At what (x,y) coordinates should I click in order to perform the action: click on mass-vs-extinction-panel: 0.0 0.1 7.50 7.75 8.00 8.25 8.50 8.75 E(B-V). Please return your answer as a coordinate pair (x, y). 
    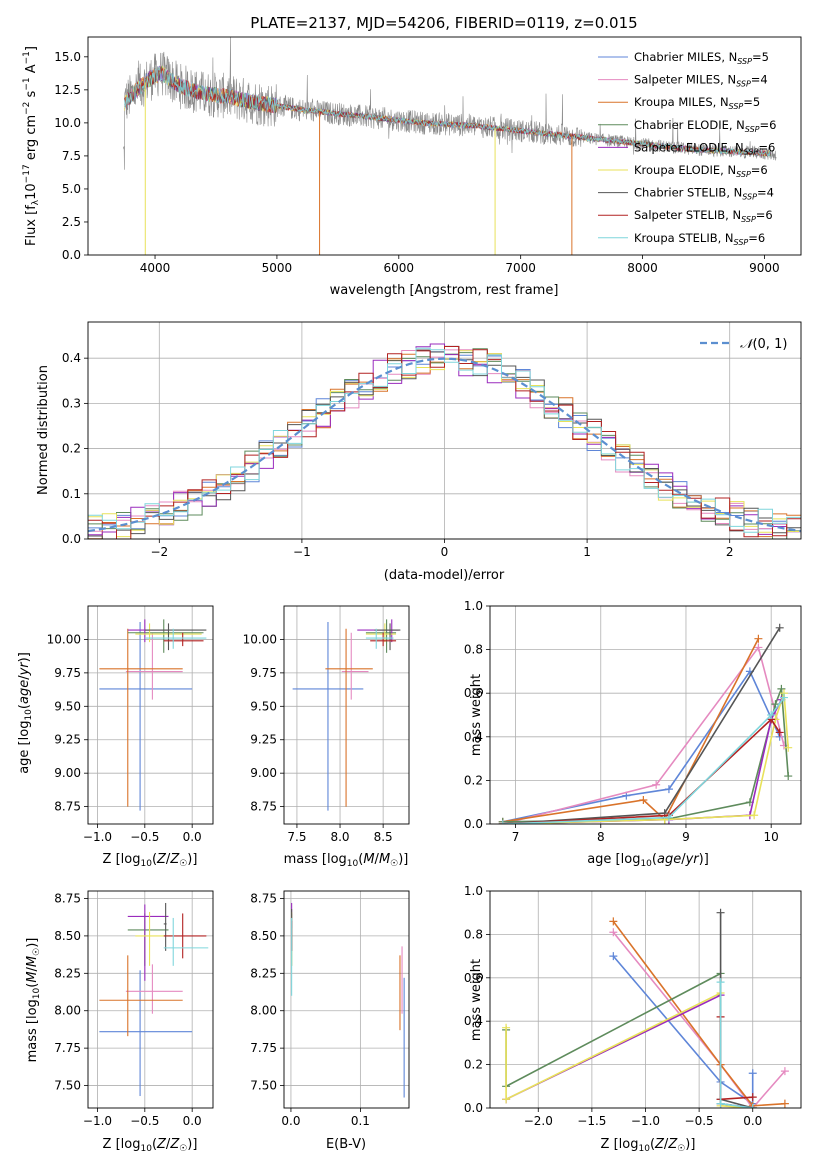
    Looking at the image, I should click on (330, 1021).